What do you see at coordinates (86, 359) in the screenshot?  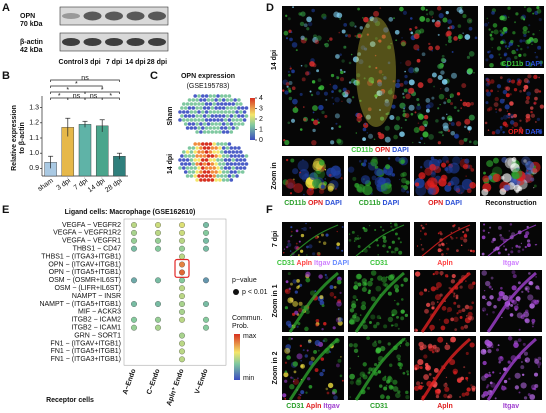 I see `row-label: FN1 − (ITGA3+ITGB1)` at bounding box center [86, 359].